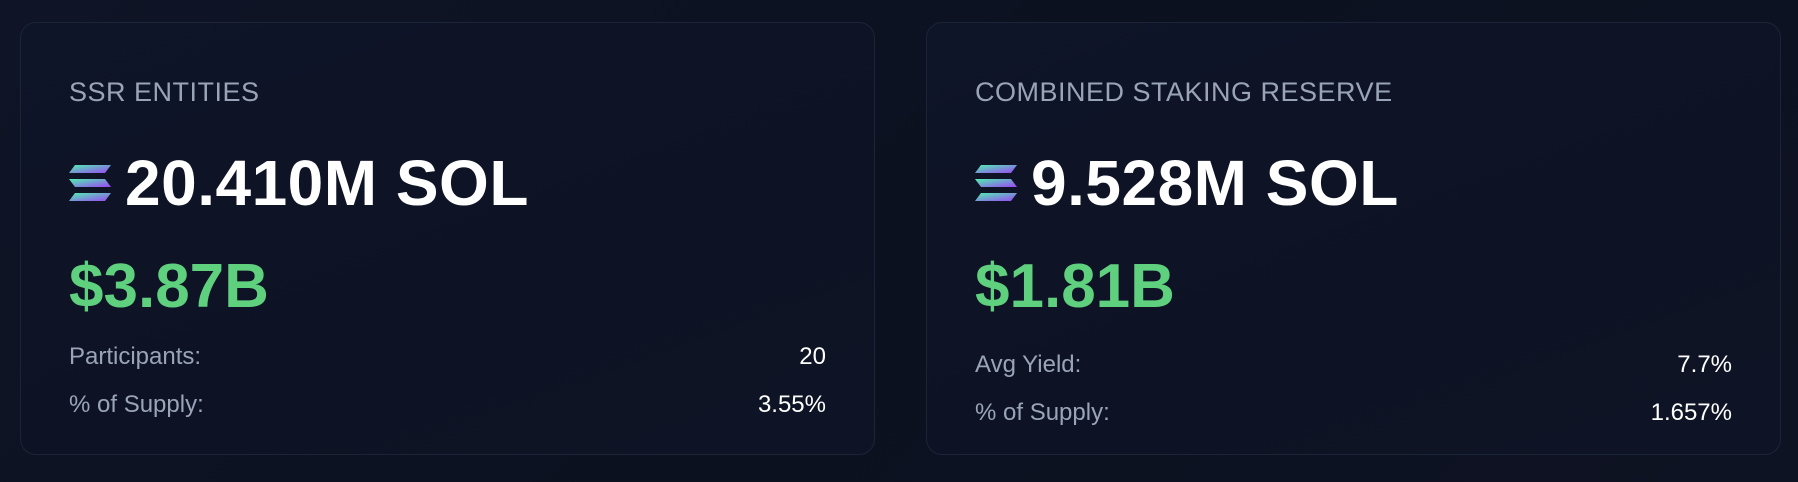 Image resolution: width=1798 pixels, height=482 pixels. I want to click on stat-label: Participants:, so click(135, 356).